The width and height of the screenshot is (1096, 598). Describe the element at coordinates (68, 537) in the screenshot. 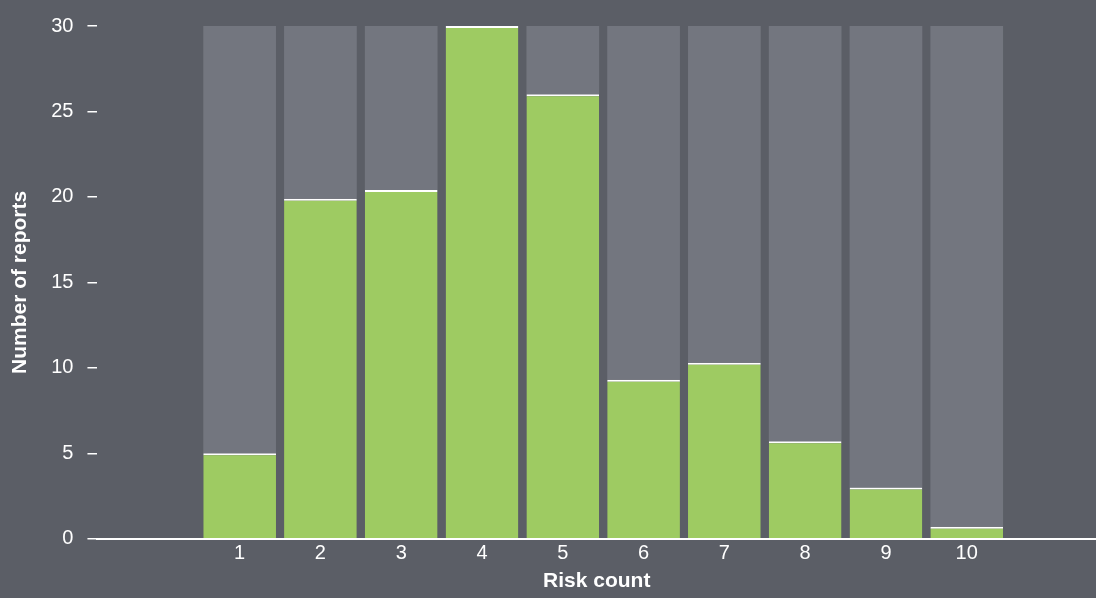

I see `y-tick-label: 0` at that location.